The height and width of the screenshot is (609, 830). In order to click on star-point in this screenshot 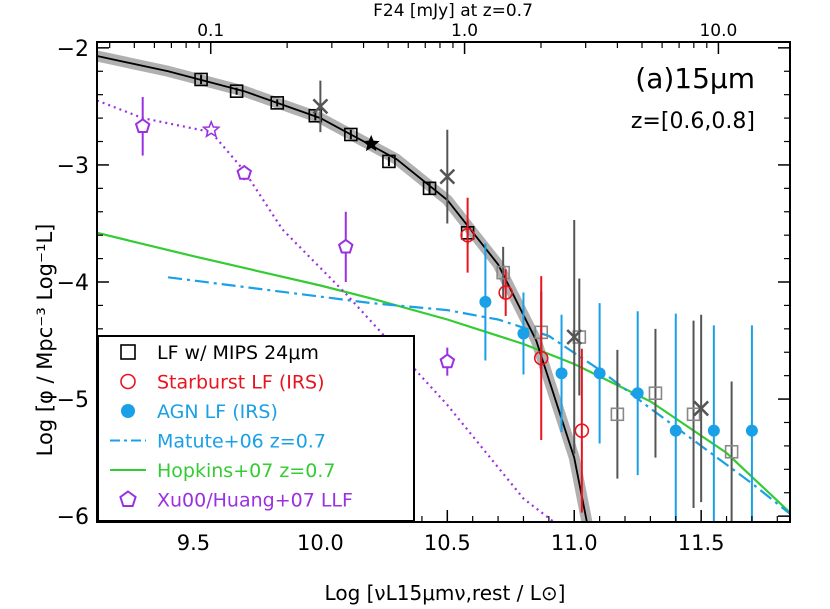, I will do `click(371, 143)`.